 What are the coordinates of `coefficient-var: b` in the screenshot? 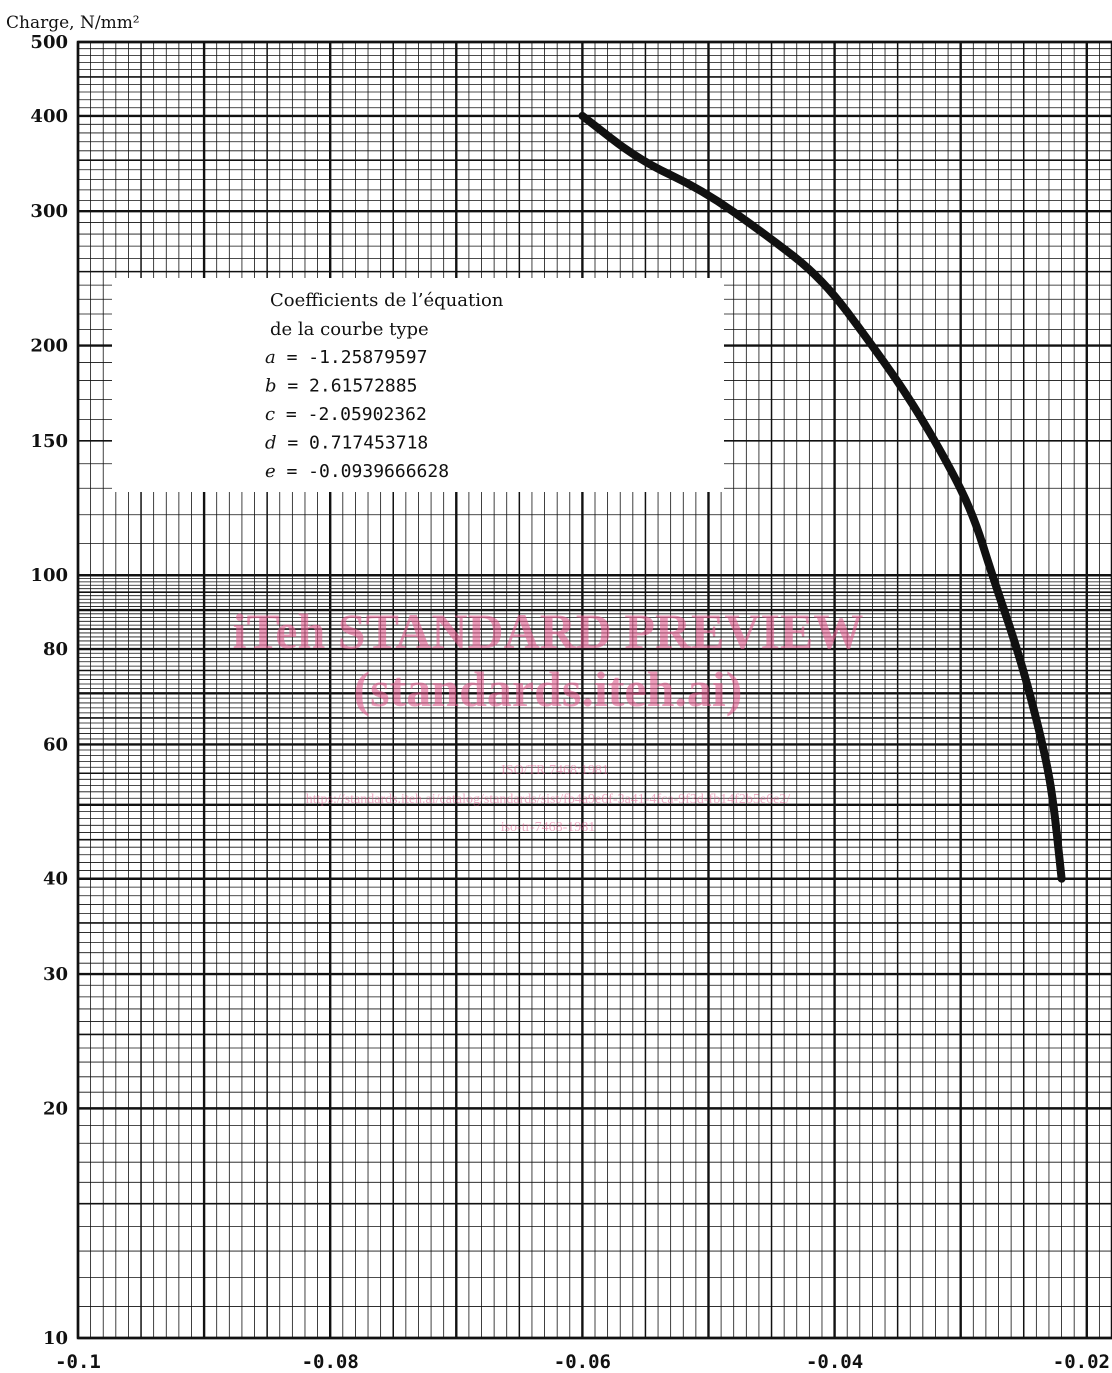 It's located at (271, 386).